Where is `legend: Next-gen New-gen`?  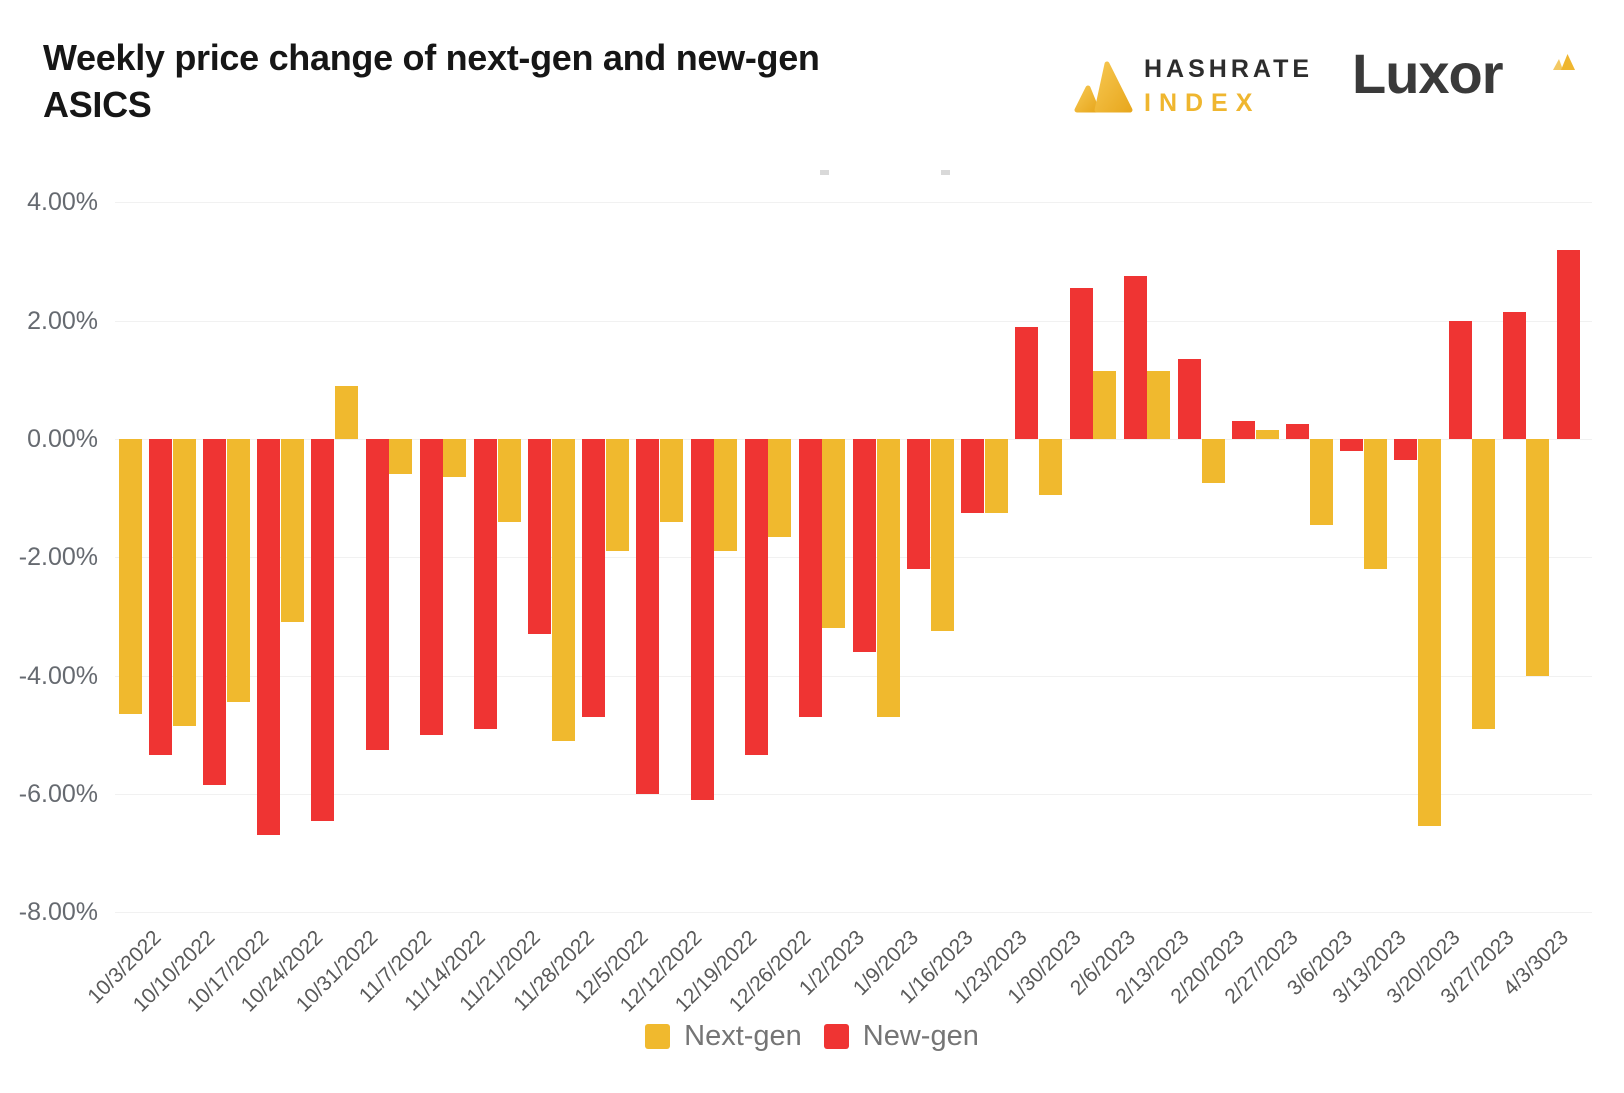
legend: Next-gen New-gen is located at coordinates (812, 1036).